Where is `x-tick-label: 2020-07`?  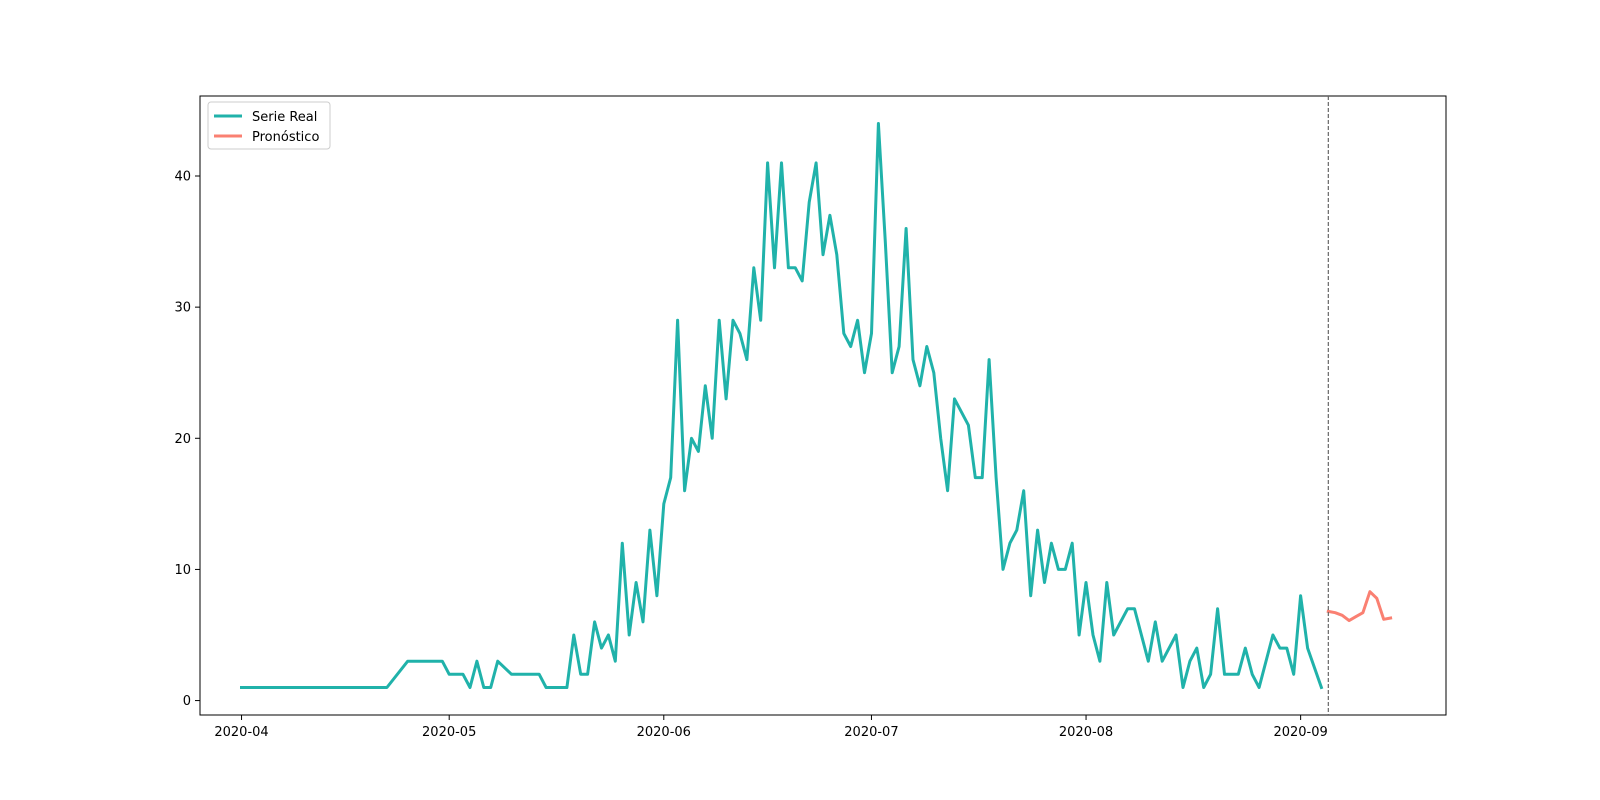
x-tick-label: 2020-07 is located at coordinates (871, 732).